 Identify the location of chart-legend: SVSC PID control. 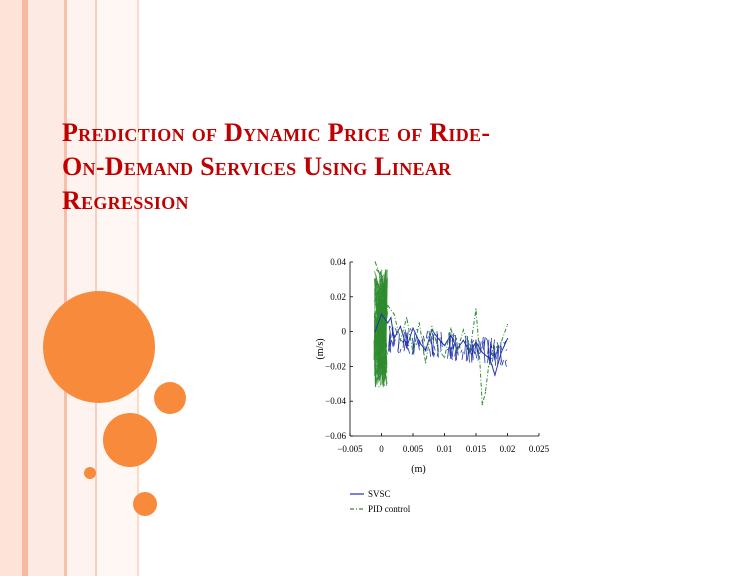
(380, 501).